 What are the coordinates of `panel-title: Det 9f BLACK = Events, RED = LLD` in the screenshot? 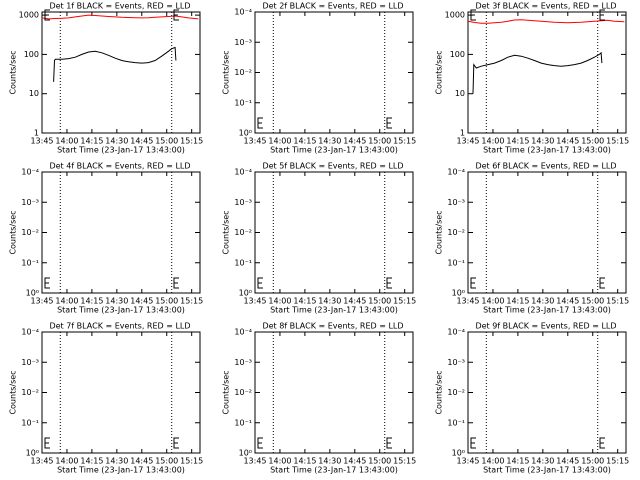 It's located at (545, 326).